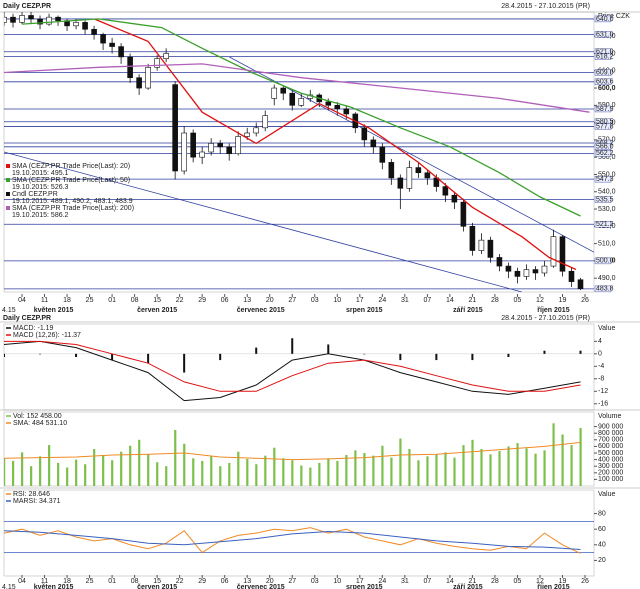  Describe the element at coordinates (202, 300) in the screenshot. I see `x-tick-label: 29` at that location.